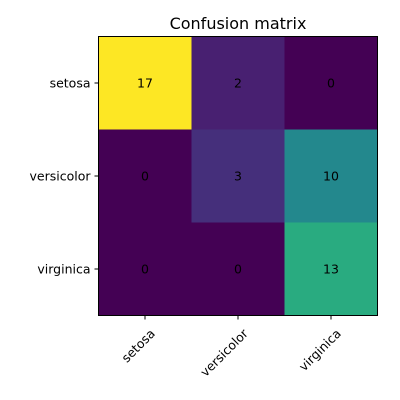  Describe the element at coordinates (138, 346) in the screenshot. I see `x-tick-label-setosa: setosa` at that location.